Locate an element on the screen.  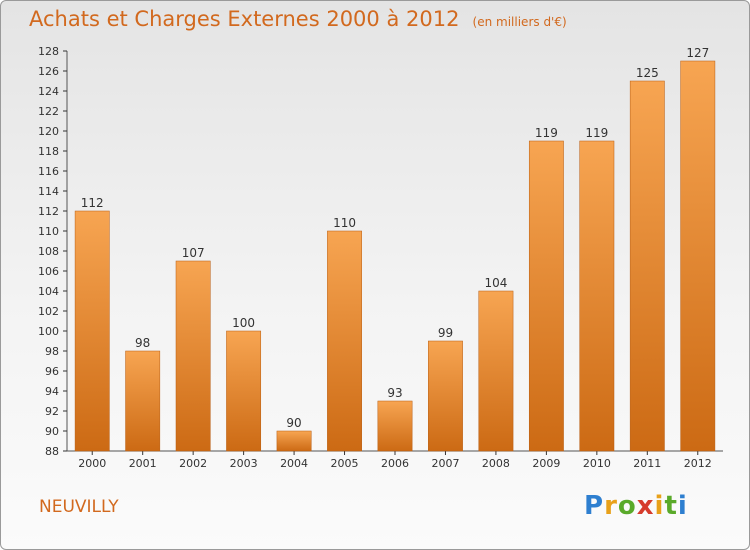
bar-value-label: 127 is located at coordinates (697, 53).